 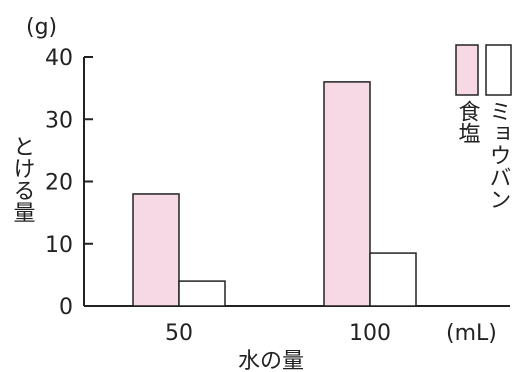 I want to click on y-tick-label: 40, so click(x=59, y=58).